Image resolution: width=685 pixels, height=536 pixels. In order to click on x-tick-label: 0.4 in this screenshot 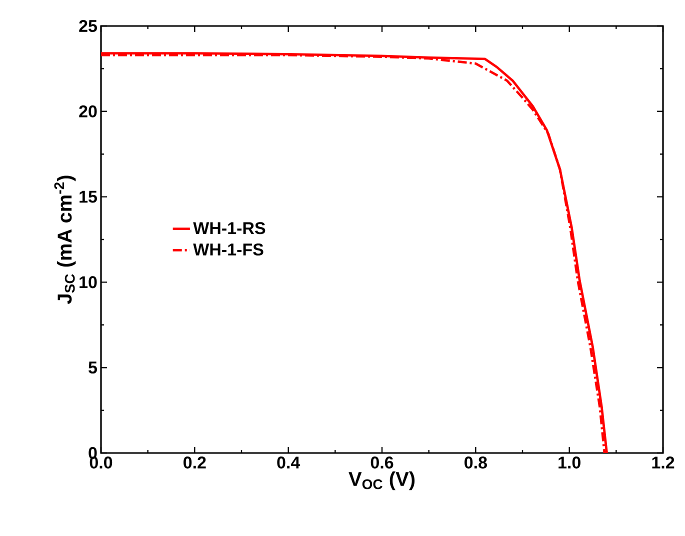, I will do `click(288, 462)`.